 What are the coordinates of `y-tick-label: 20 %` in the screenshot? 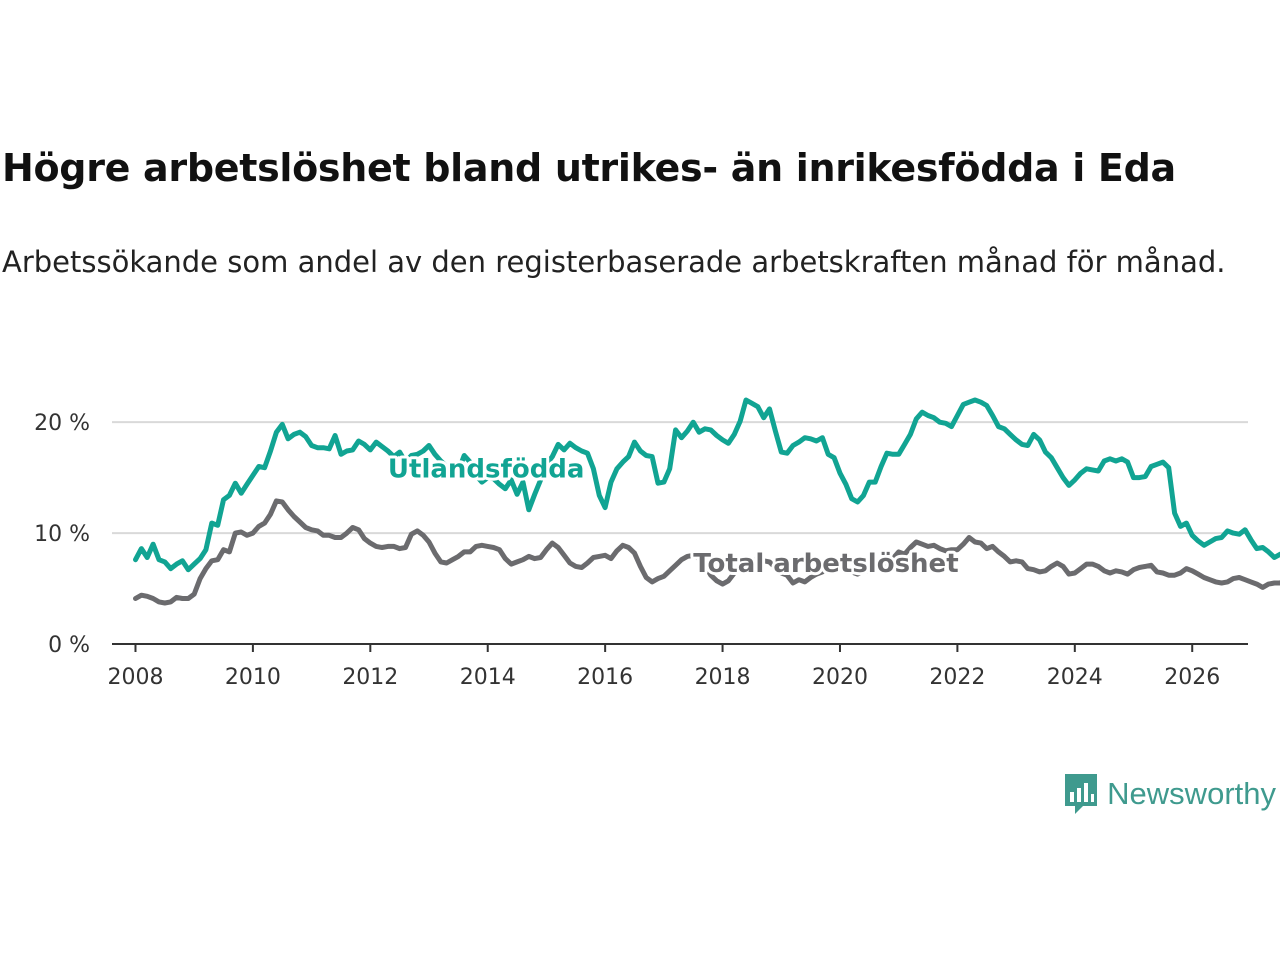 It's located at (62, 423).